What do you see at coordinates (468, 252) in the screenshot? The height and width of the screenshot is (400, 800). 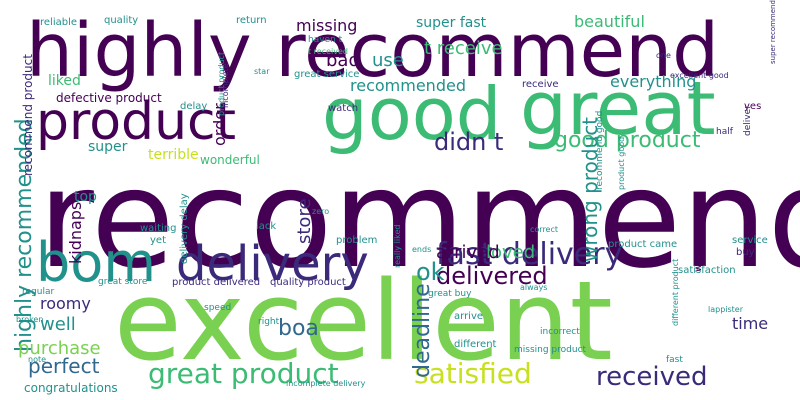 I see `word-25: arrived` at bounding box center [468, 252].